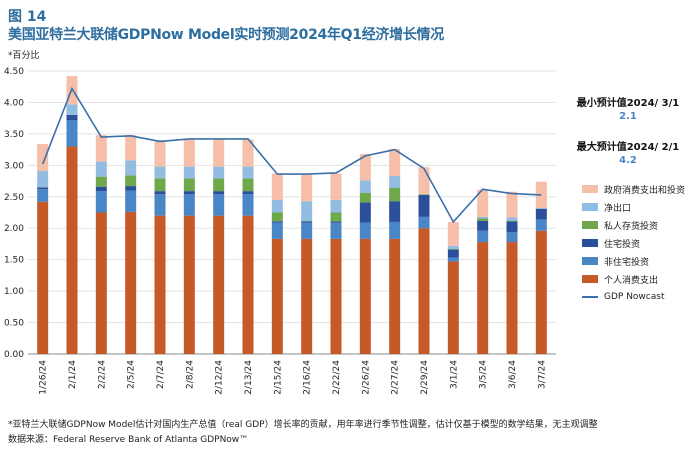 This screenshot has height=456, width=700. Describe the element at coordinates (590, 297) in the screenshot. I see `legend-line-swatch` at that location.